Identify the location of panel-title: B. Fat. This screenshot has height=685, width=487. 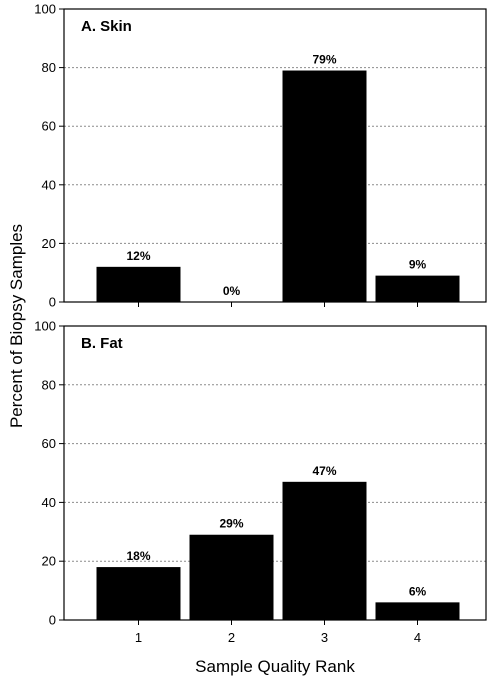
(102, 343).